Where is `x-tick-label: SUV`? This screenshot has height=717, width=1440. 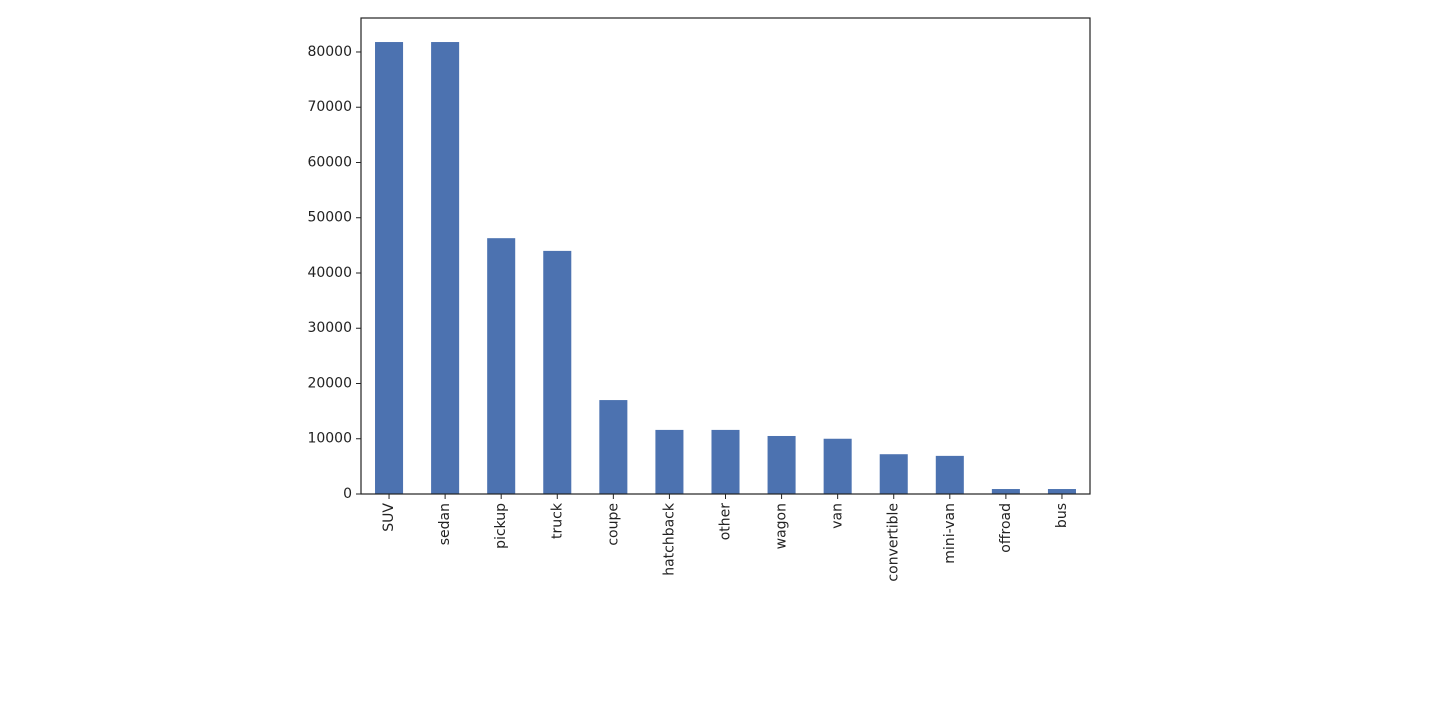 x-tick-label: SUV is located at coordinates (389, 517).